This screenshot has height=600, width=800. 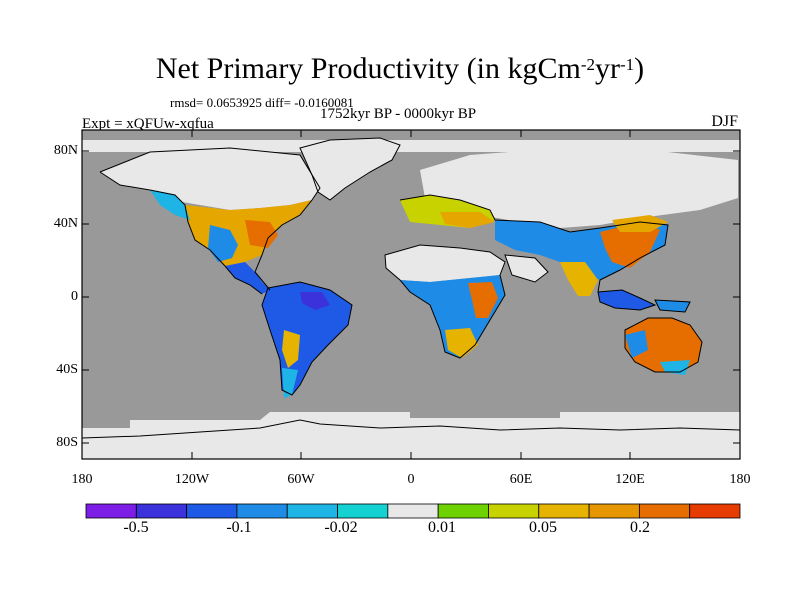 What do you see at coordinates (579, 279) in the screenshot?
I see `india` at bounding box center [579, 279].